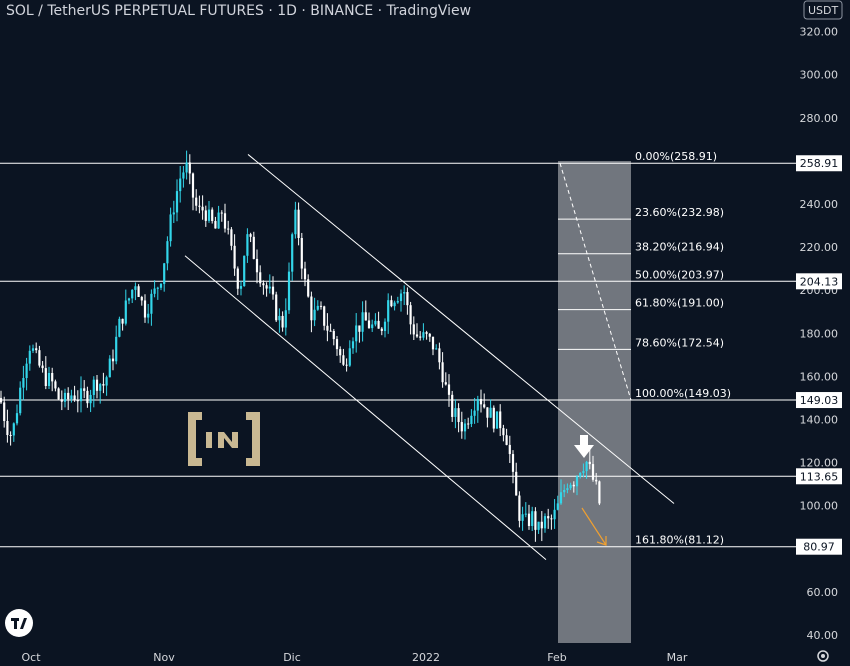 The height and width of the screenshot is (666, 850). What do you see at coordinates (683, 393) in the screenshot?
I see `fib-label-6: 100.00%(149.03)` at bounding box center [683, 393].